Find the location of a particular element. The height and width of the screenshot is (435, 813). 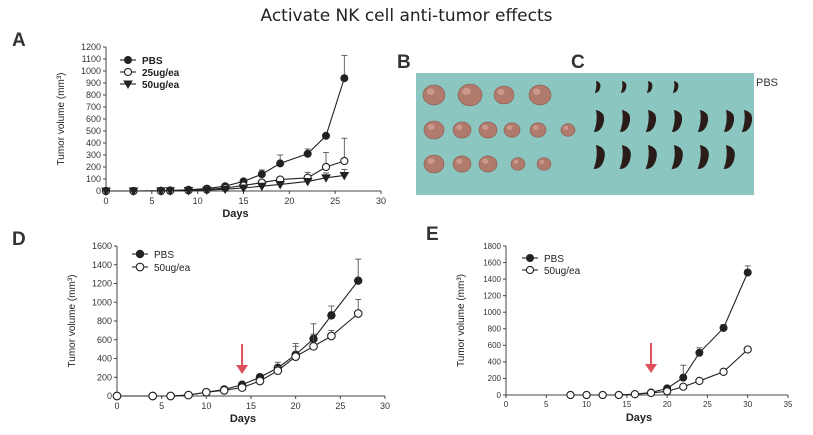

x-tick-label-a: 15 is located at coordinates (243, 201).